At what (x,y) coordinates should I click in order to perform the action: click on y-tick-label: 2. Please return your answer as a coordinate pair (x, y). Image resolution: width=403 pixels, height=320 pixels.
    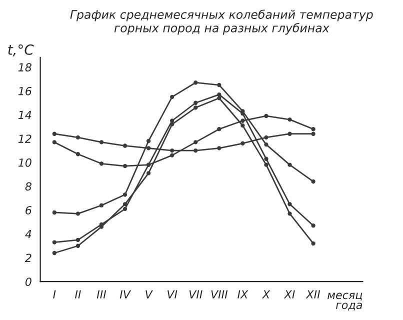
    Looking at the image, I should click on (28, 258).